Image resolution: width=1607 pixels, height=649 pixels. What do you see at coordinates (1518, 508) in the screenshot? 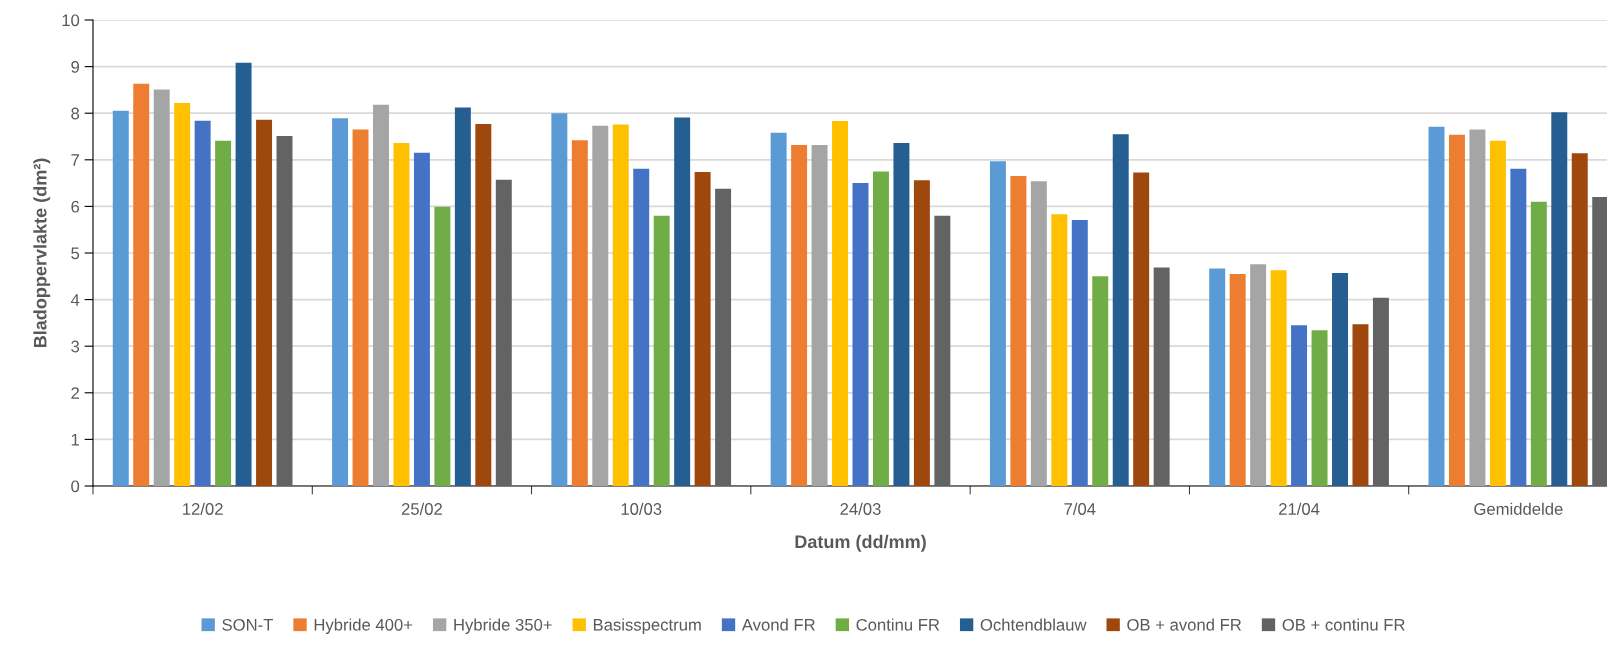
I see `x-tick-label: Gemiddelde` at bounding box center [1518, 508].